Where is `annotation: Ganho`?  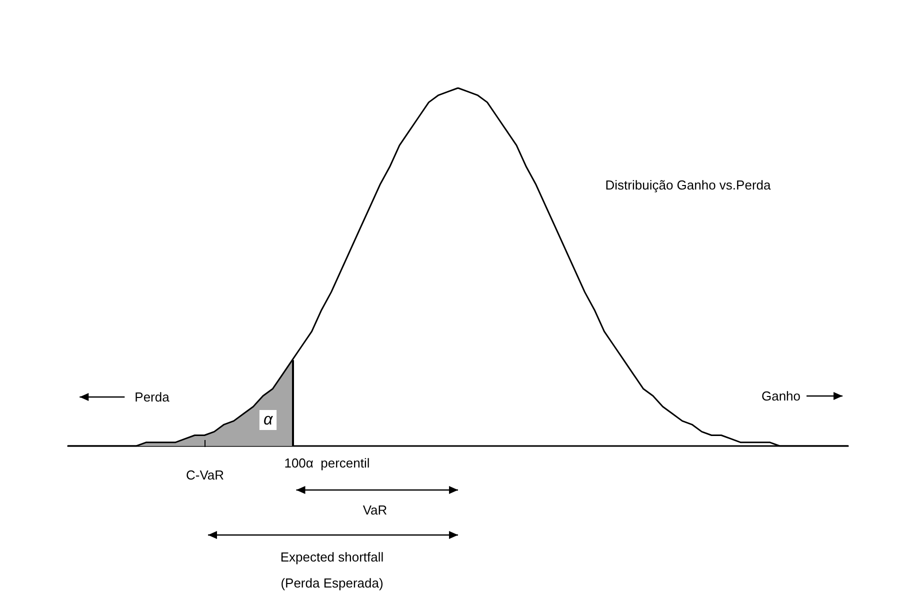 annotation: Ganho is located at coordinates (781, 396).